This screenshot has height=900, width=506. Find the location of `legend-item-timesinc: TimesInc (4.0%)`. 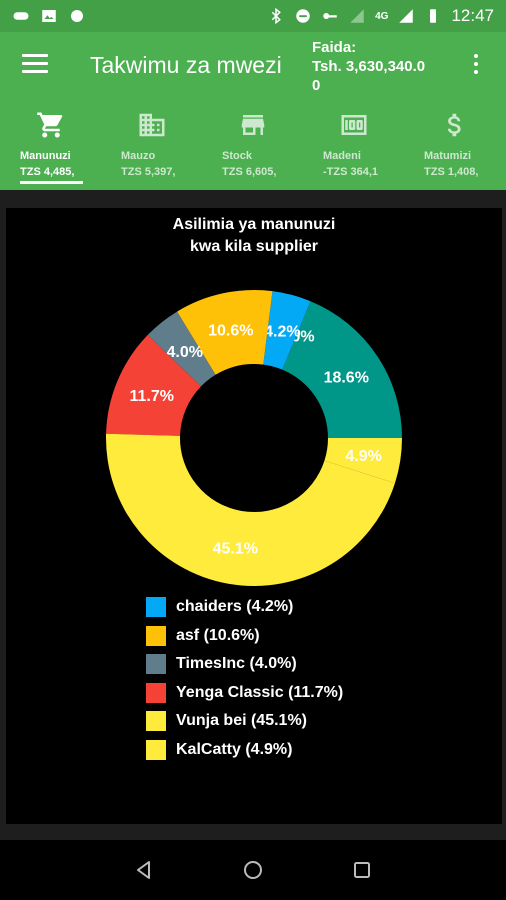

legend-item-timesinc: TimesInc (4.0%) is located at coordinates (244, 664).